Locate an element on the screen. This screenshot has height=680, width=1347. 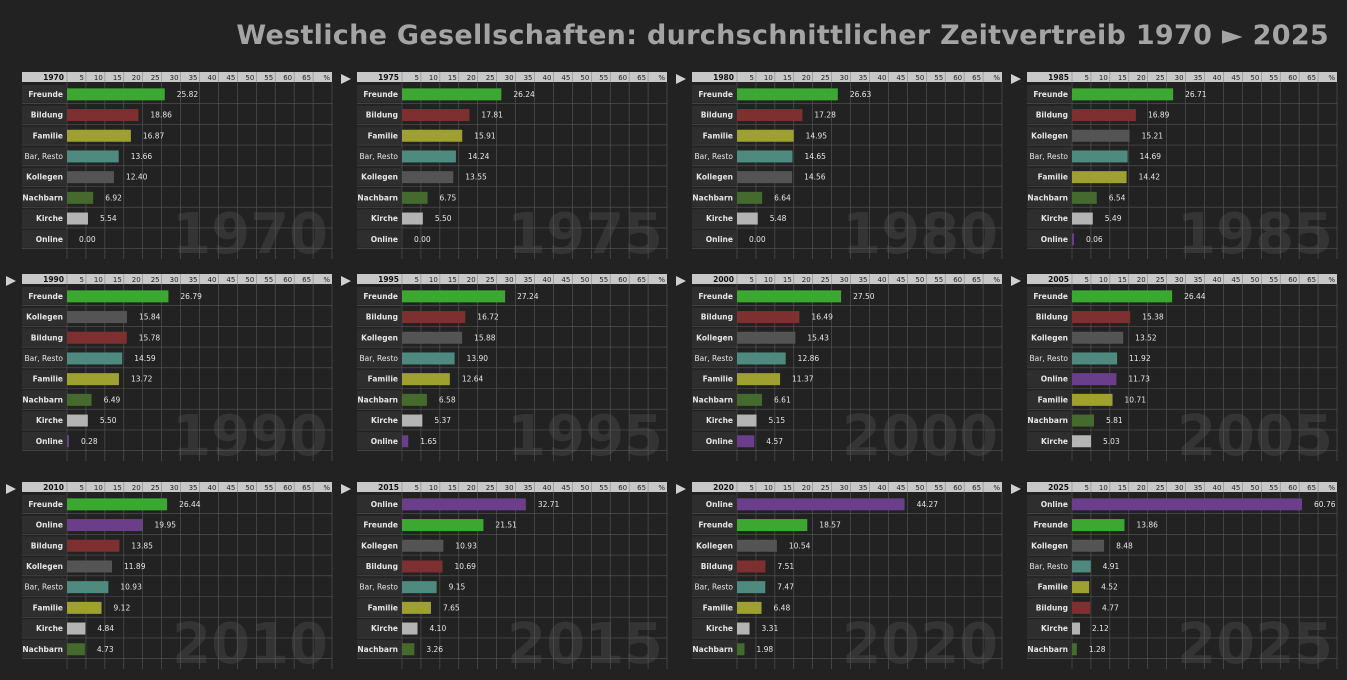
value-label: 12.86 is located at coordinates (809, 358).